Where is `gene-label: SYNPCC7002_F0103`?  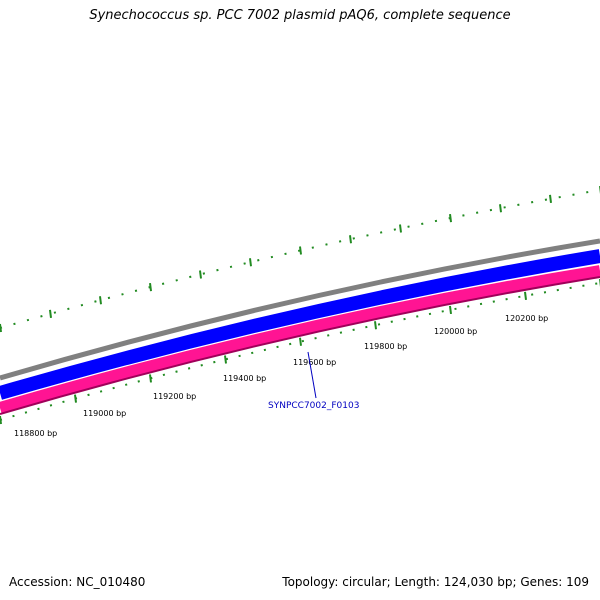
gene-label: SYNPCC7002_F0103 is located at coordinates (313, 406).